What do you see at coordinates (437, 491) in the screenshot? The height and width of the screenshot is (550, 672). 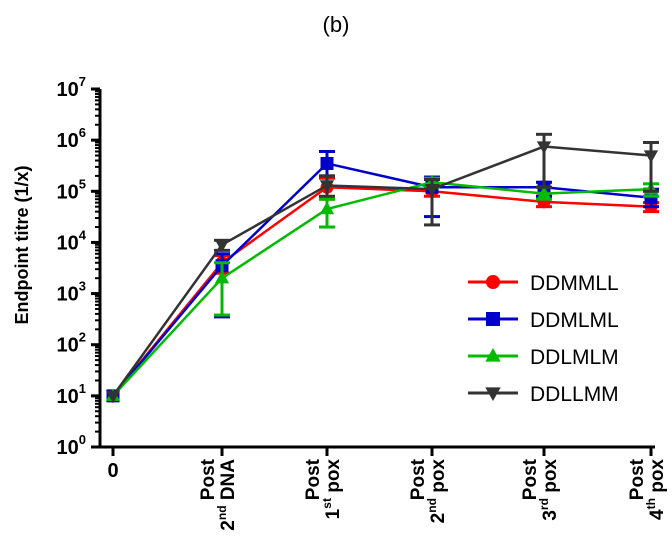 I see `svg-text: 2nd pox` at bounding box center [437, 491].